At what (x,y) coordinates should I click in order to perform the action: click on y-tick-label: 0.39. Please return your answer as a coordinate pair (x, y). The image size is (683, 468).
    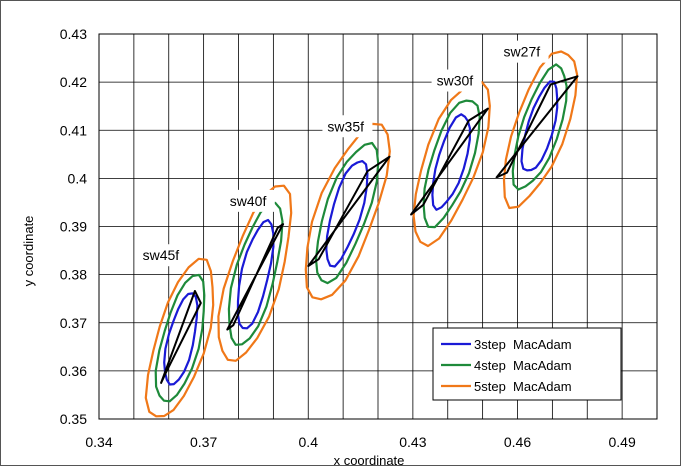
    Looking at the image, I should click on (73, 227).